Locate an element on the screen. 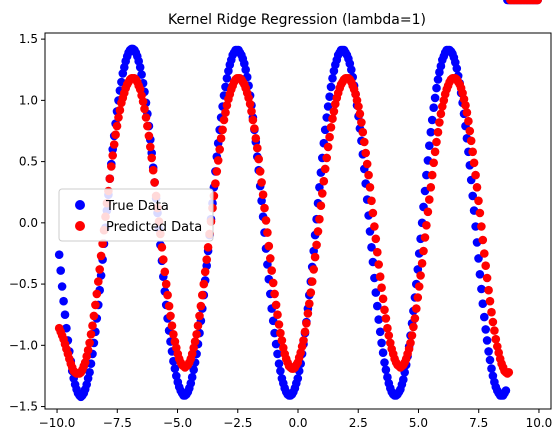 Image resolution: width=559 pixels, height=435 pixels. y-tick-label: 1.5 is located at coordinates (28, 39).